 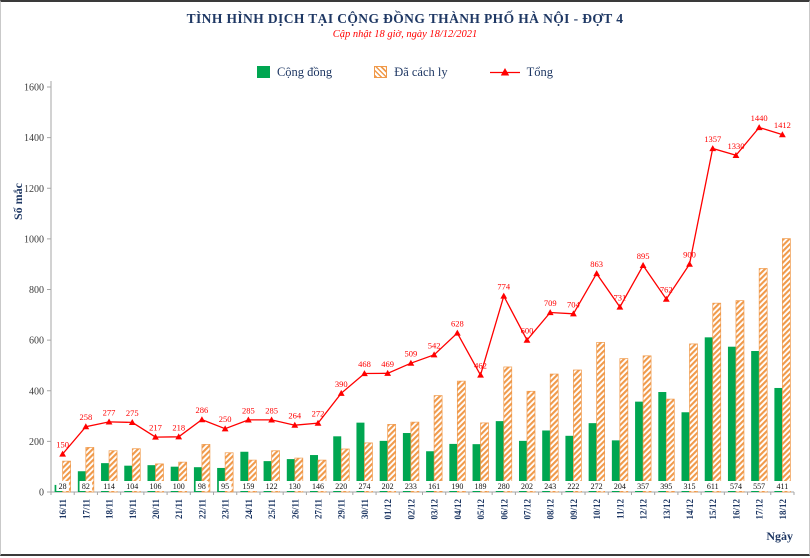 I want to click on bar-value-label: 189, so click(x=481, y=486).